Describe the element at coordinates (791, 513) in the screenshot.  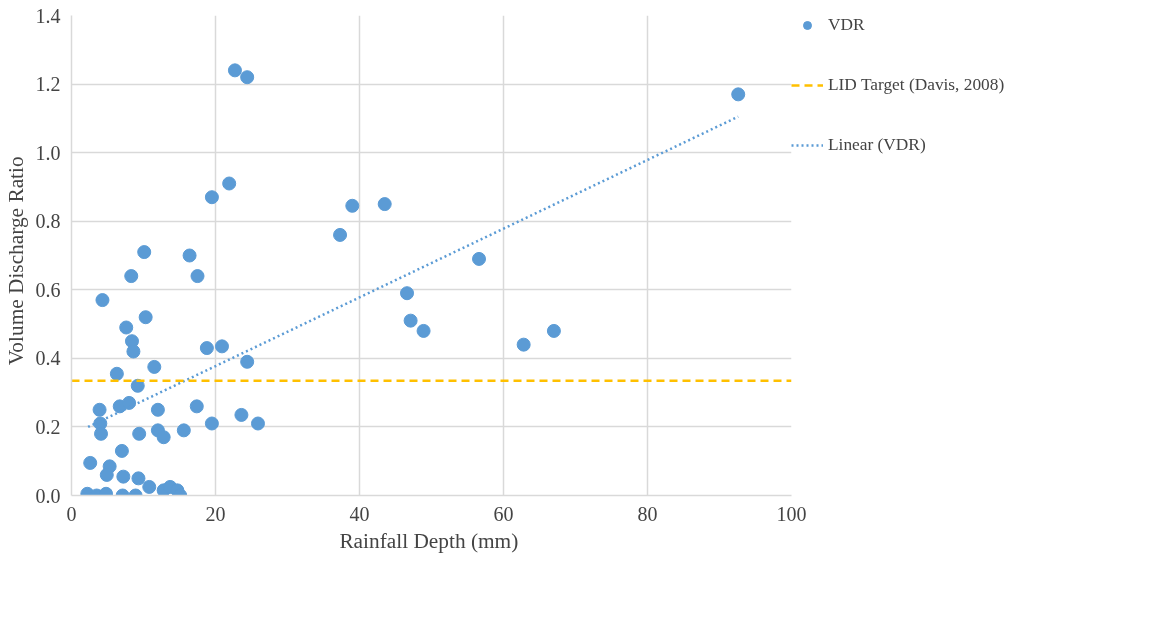
I see `x-tick-label: 100` at that location.